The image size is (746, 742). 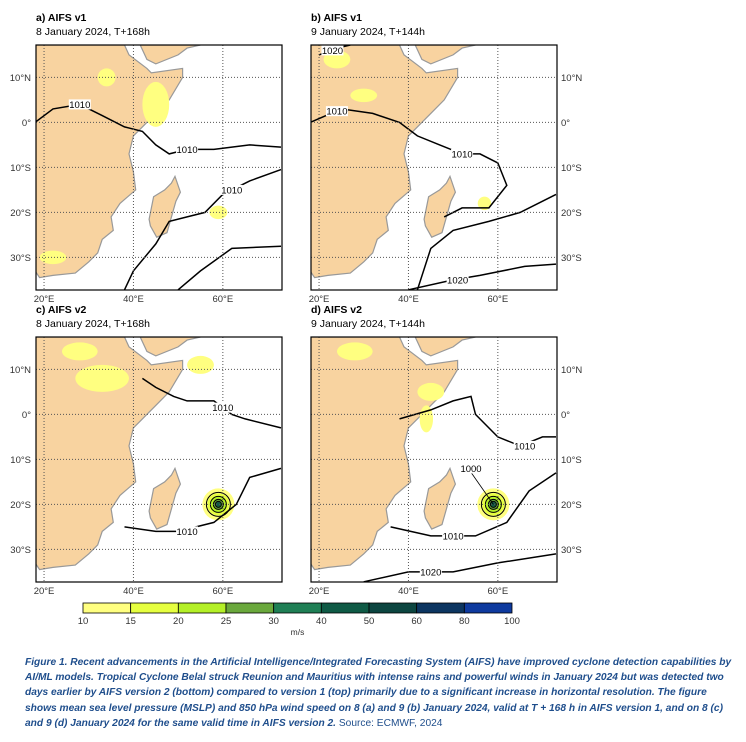 I want to click on map-panel-c: 1010 1010 10°N 0° 10°S 20°S 30°S 20°E 40°E 60°E, so click(x=146, y=466).